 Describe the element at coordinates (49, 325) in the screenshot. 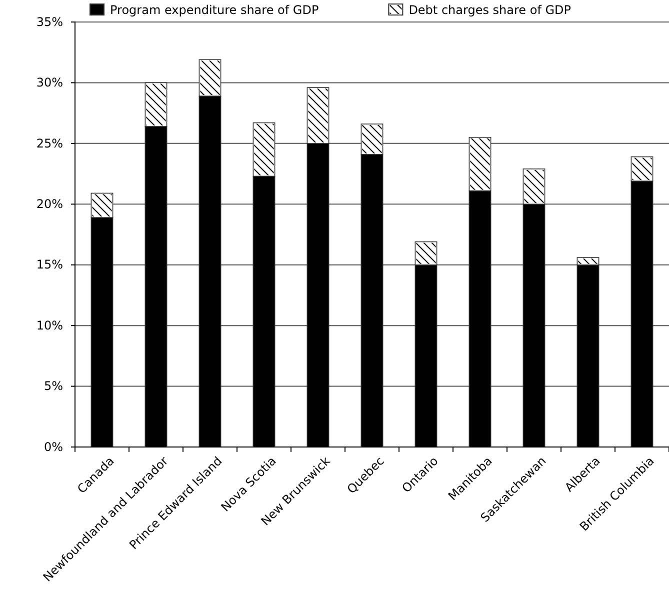

I see `y-tick-label: 10%` at that location.